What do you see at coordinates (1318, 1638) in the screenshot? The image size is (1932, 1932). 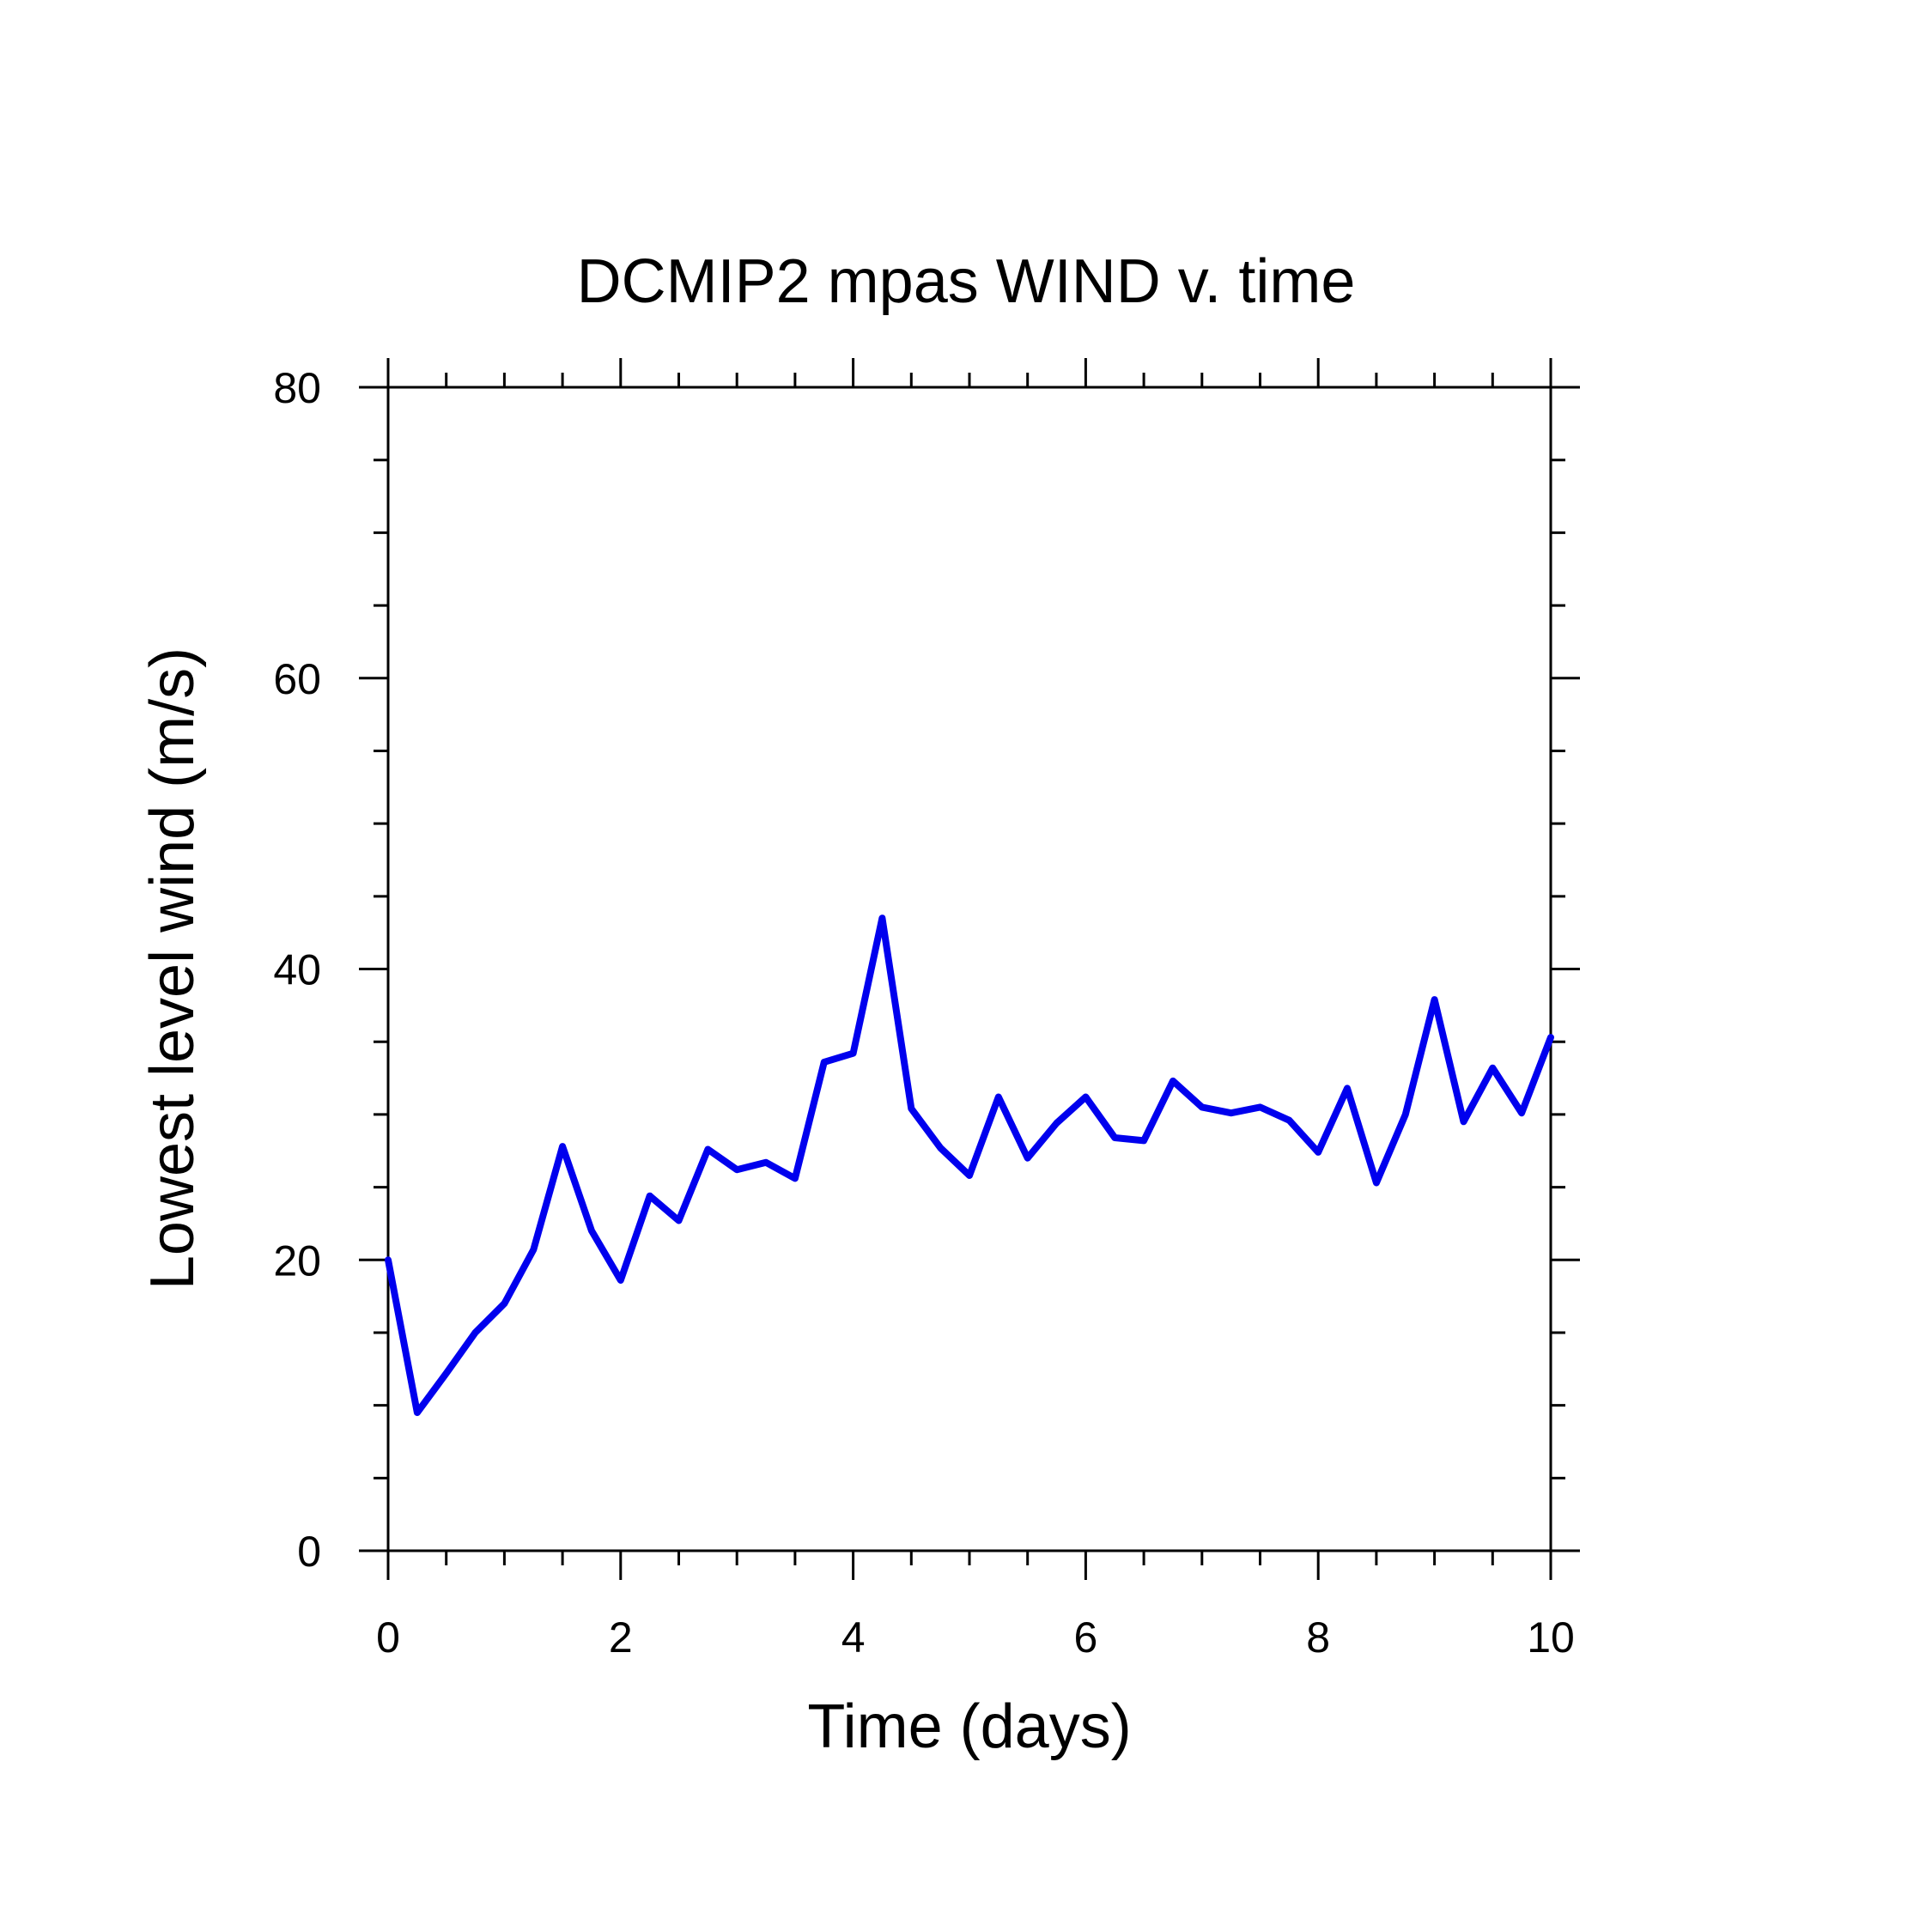 I see `x-tick-label: 8` at bounding box center [1318, 1638].